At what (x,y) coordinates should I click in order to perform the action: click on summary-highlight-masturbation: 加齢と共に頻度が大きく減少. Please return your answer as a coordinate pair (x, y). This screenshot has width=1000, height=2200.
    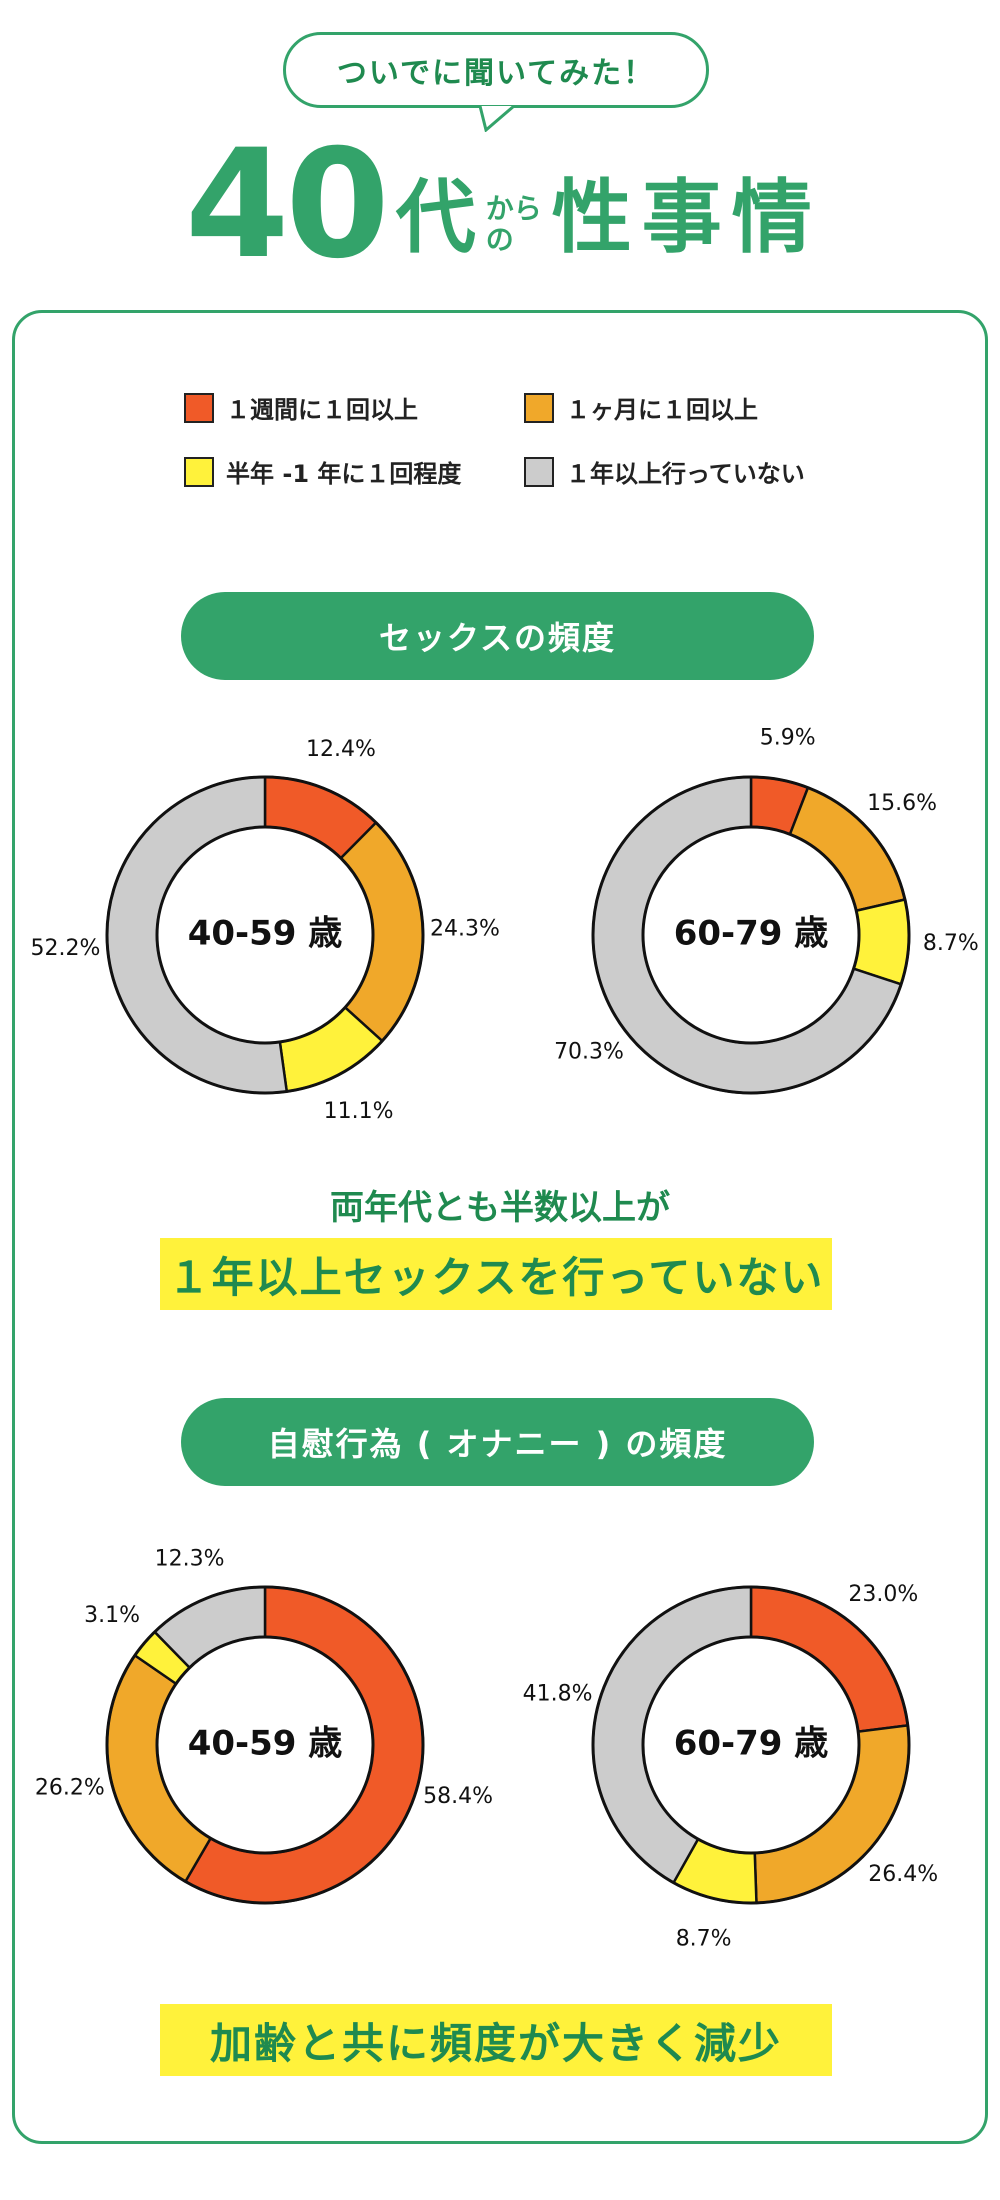
    Looking at the image, I should click on (496, 2040).